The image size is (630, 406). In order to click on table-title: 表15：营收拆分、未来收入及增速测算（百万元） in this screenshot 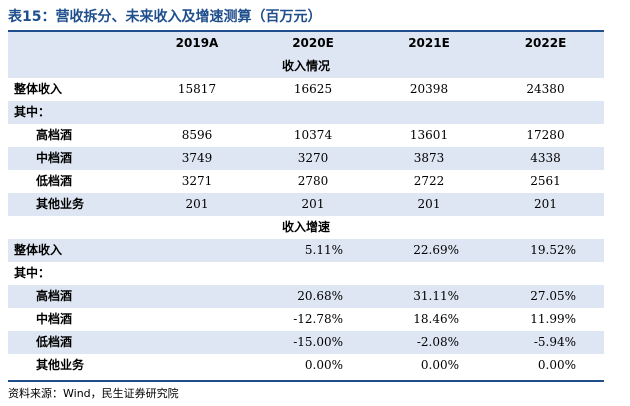, I will do `click(165, 17)`.